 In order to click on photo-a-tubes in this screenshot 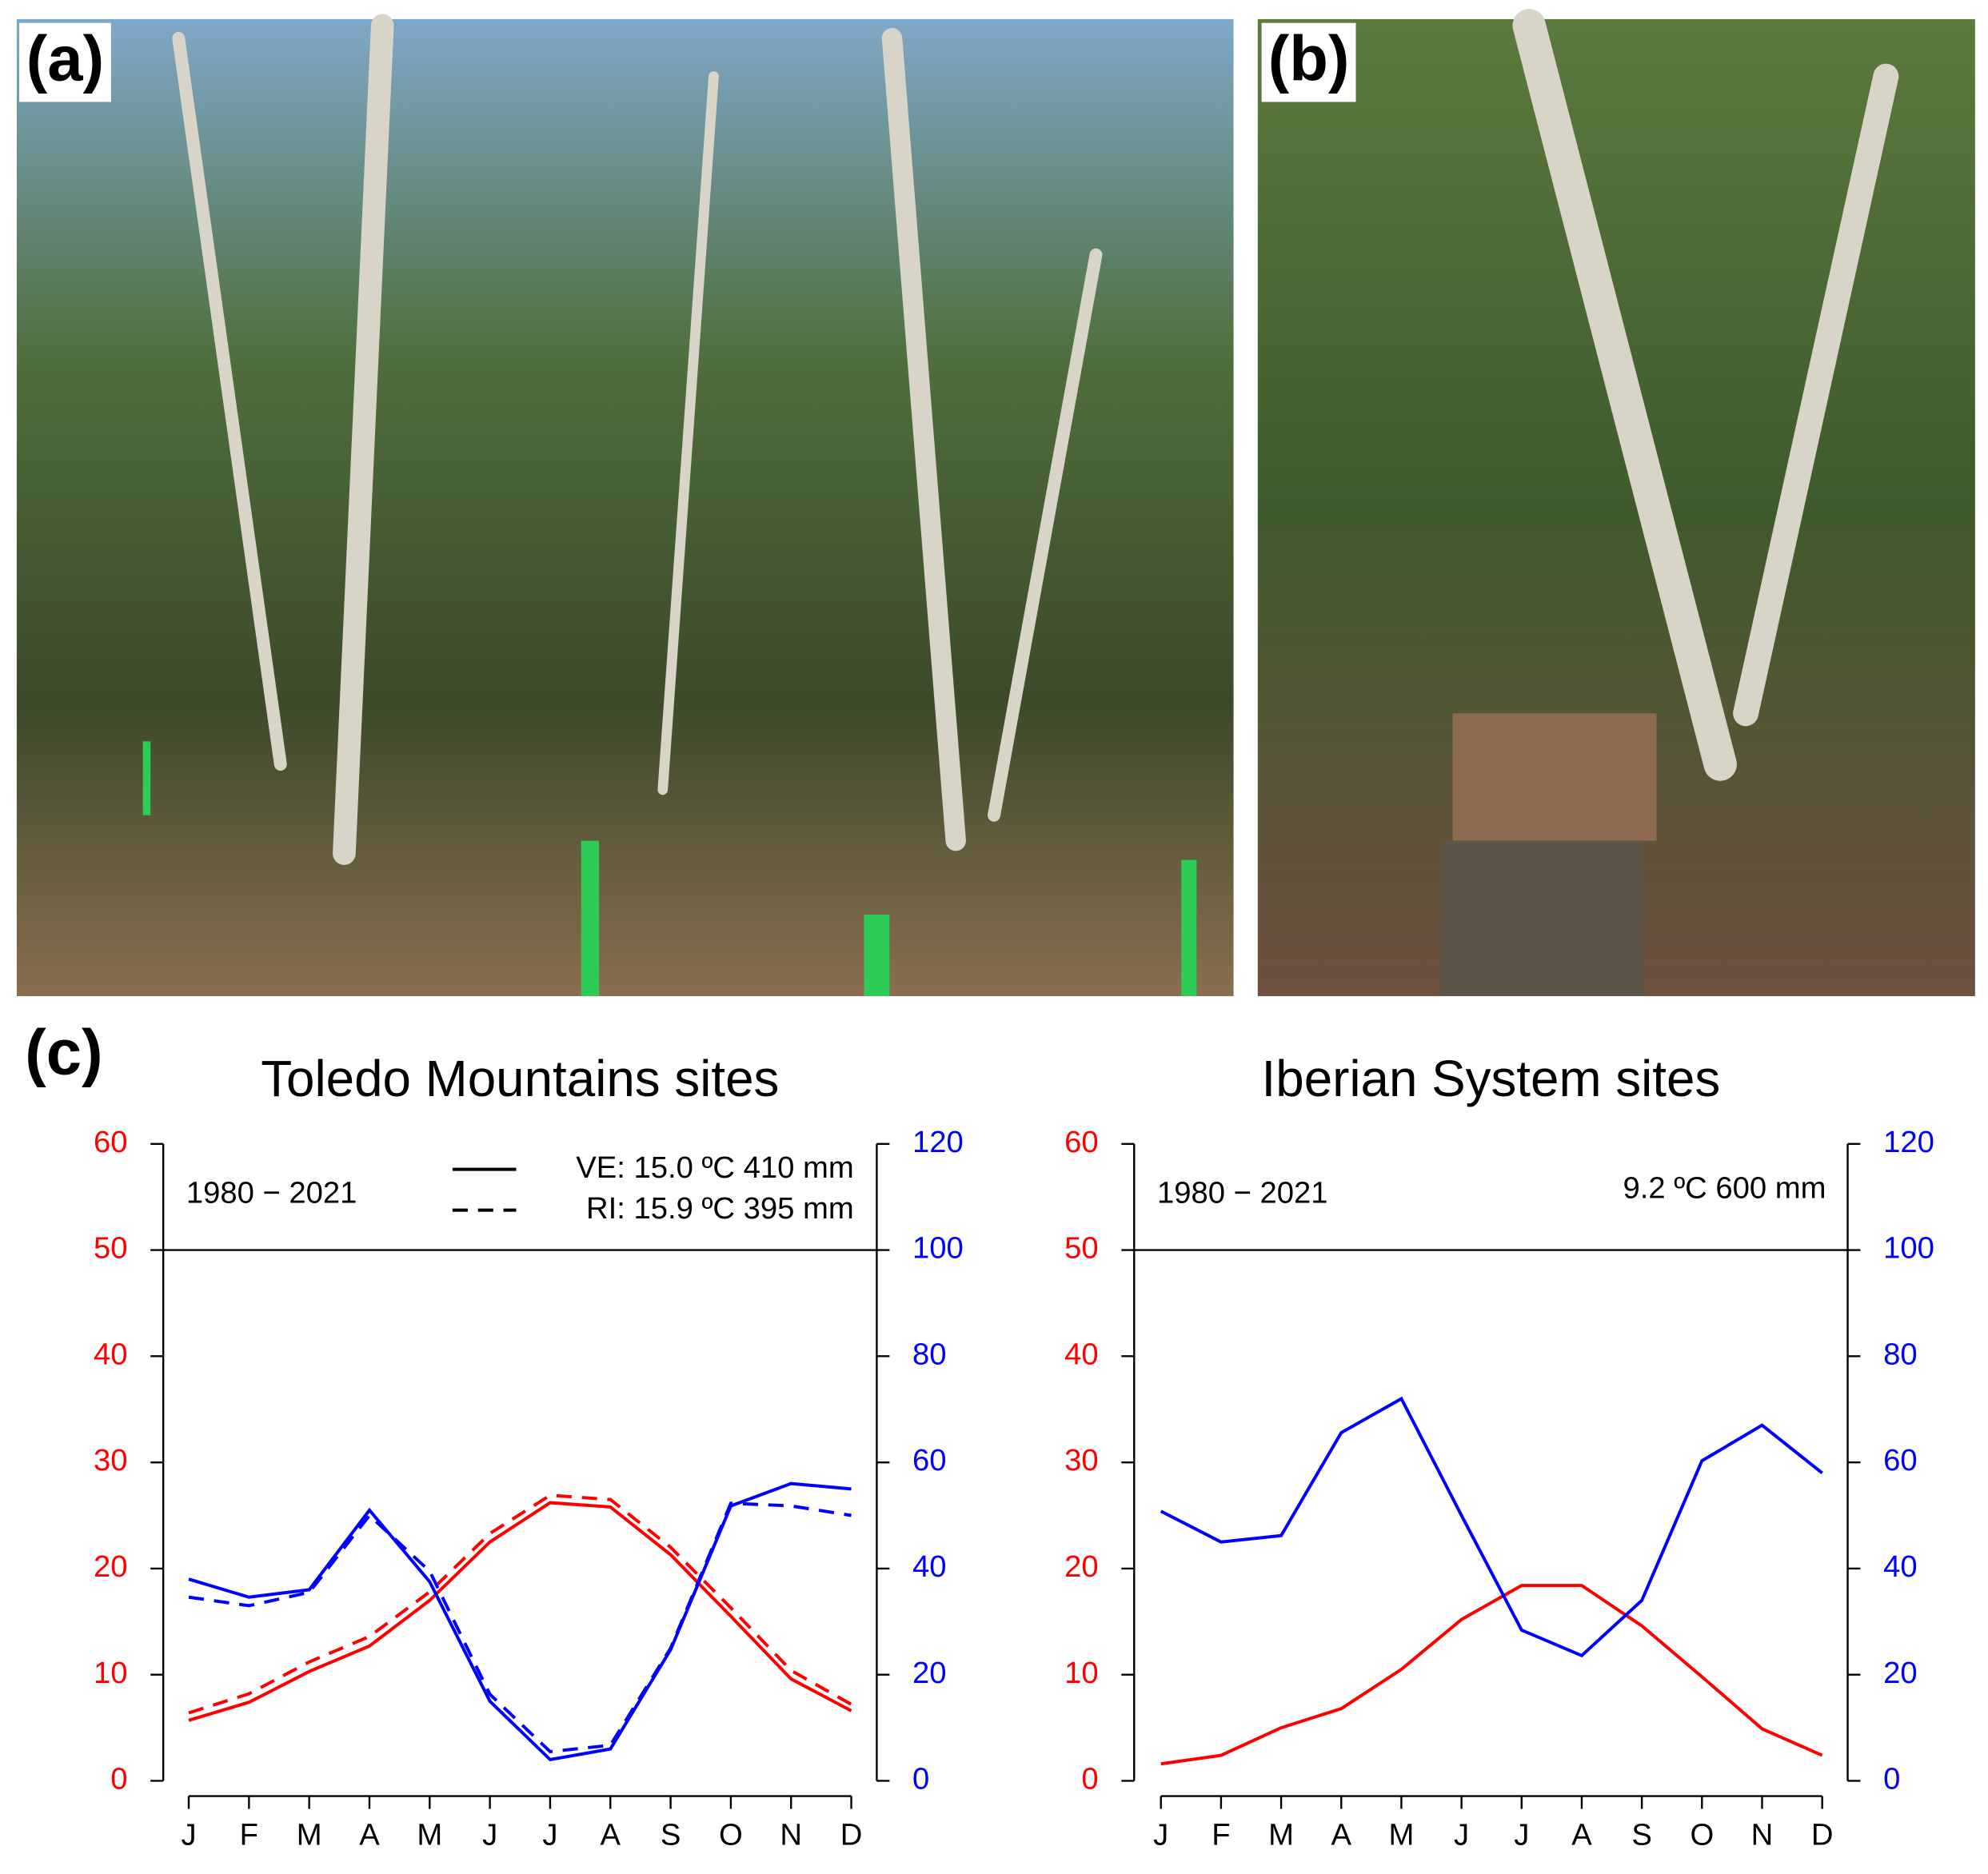, I will do `click(669, 868)`.